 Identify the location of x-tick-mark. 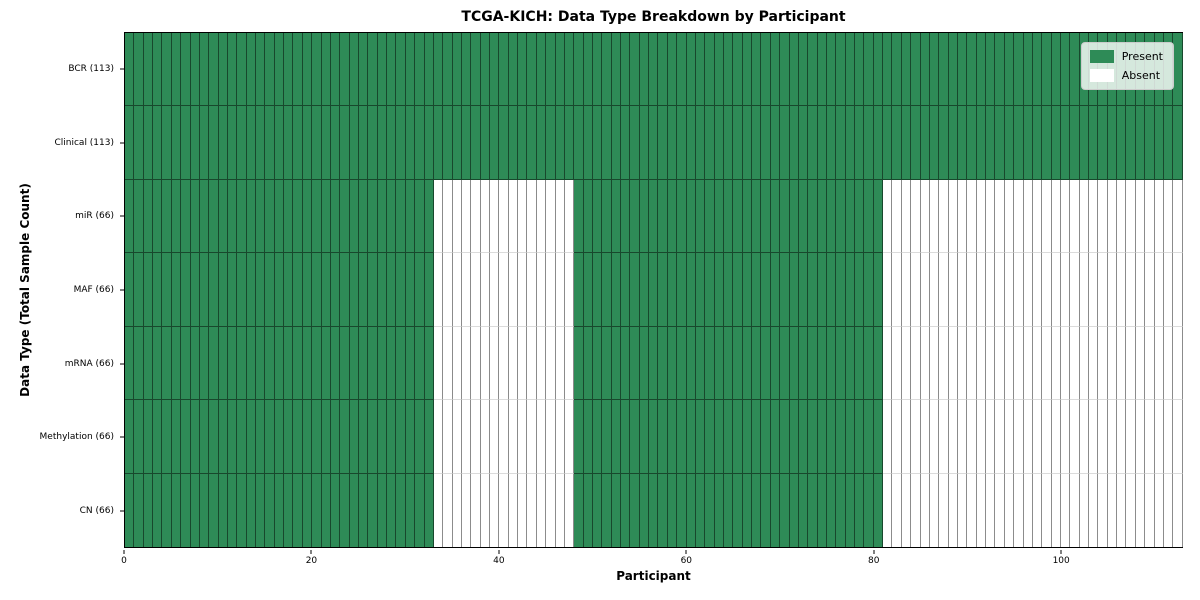
(124, 551).